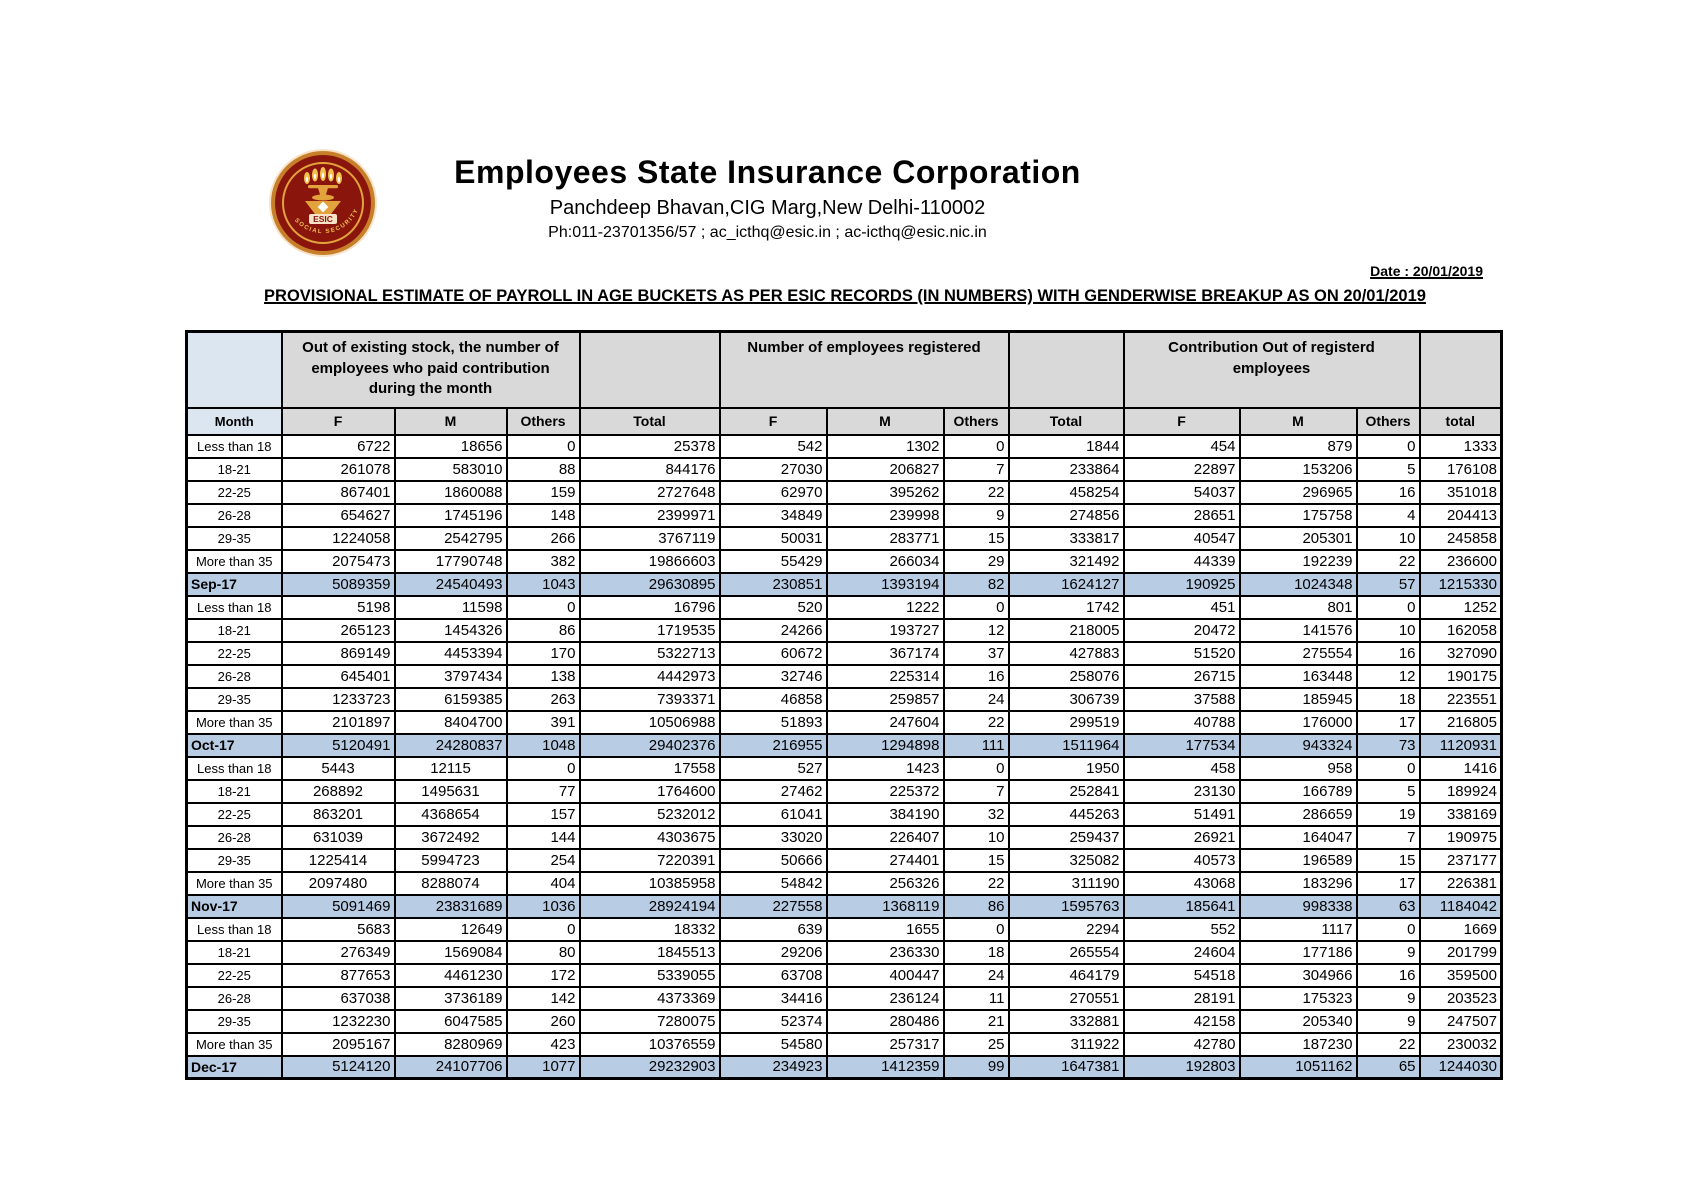 This screenshot has width=1684, height=1191. What do you see at coordinates (450, 1044) in the screenshot?
I see `data-cell: 8280969` at bounding box center [450, 1044].